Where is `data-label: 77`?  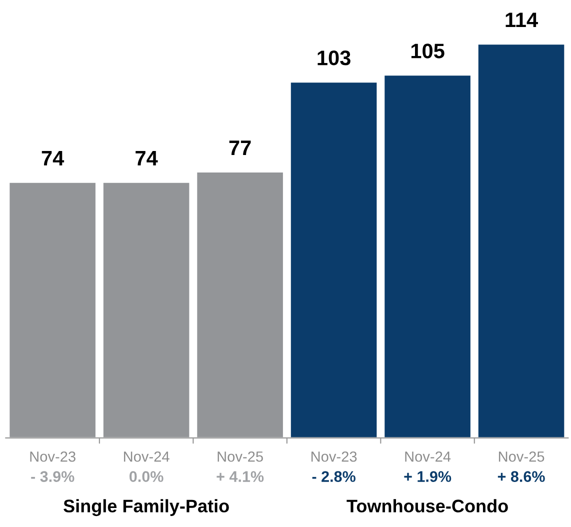 data-label: 77 is located at coordinates (240, 147).